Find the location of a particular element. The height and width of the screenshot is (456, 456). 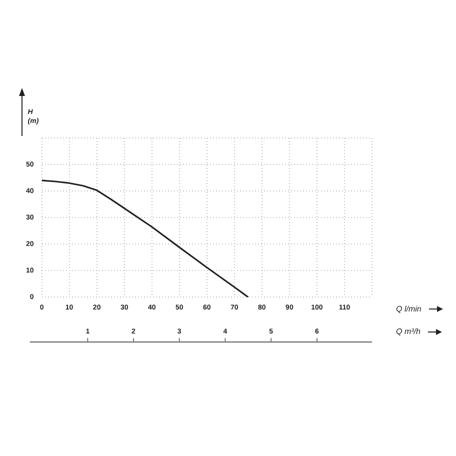

x2-axis-title: Q m³/h is located at coordinates (408, 331).